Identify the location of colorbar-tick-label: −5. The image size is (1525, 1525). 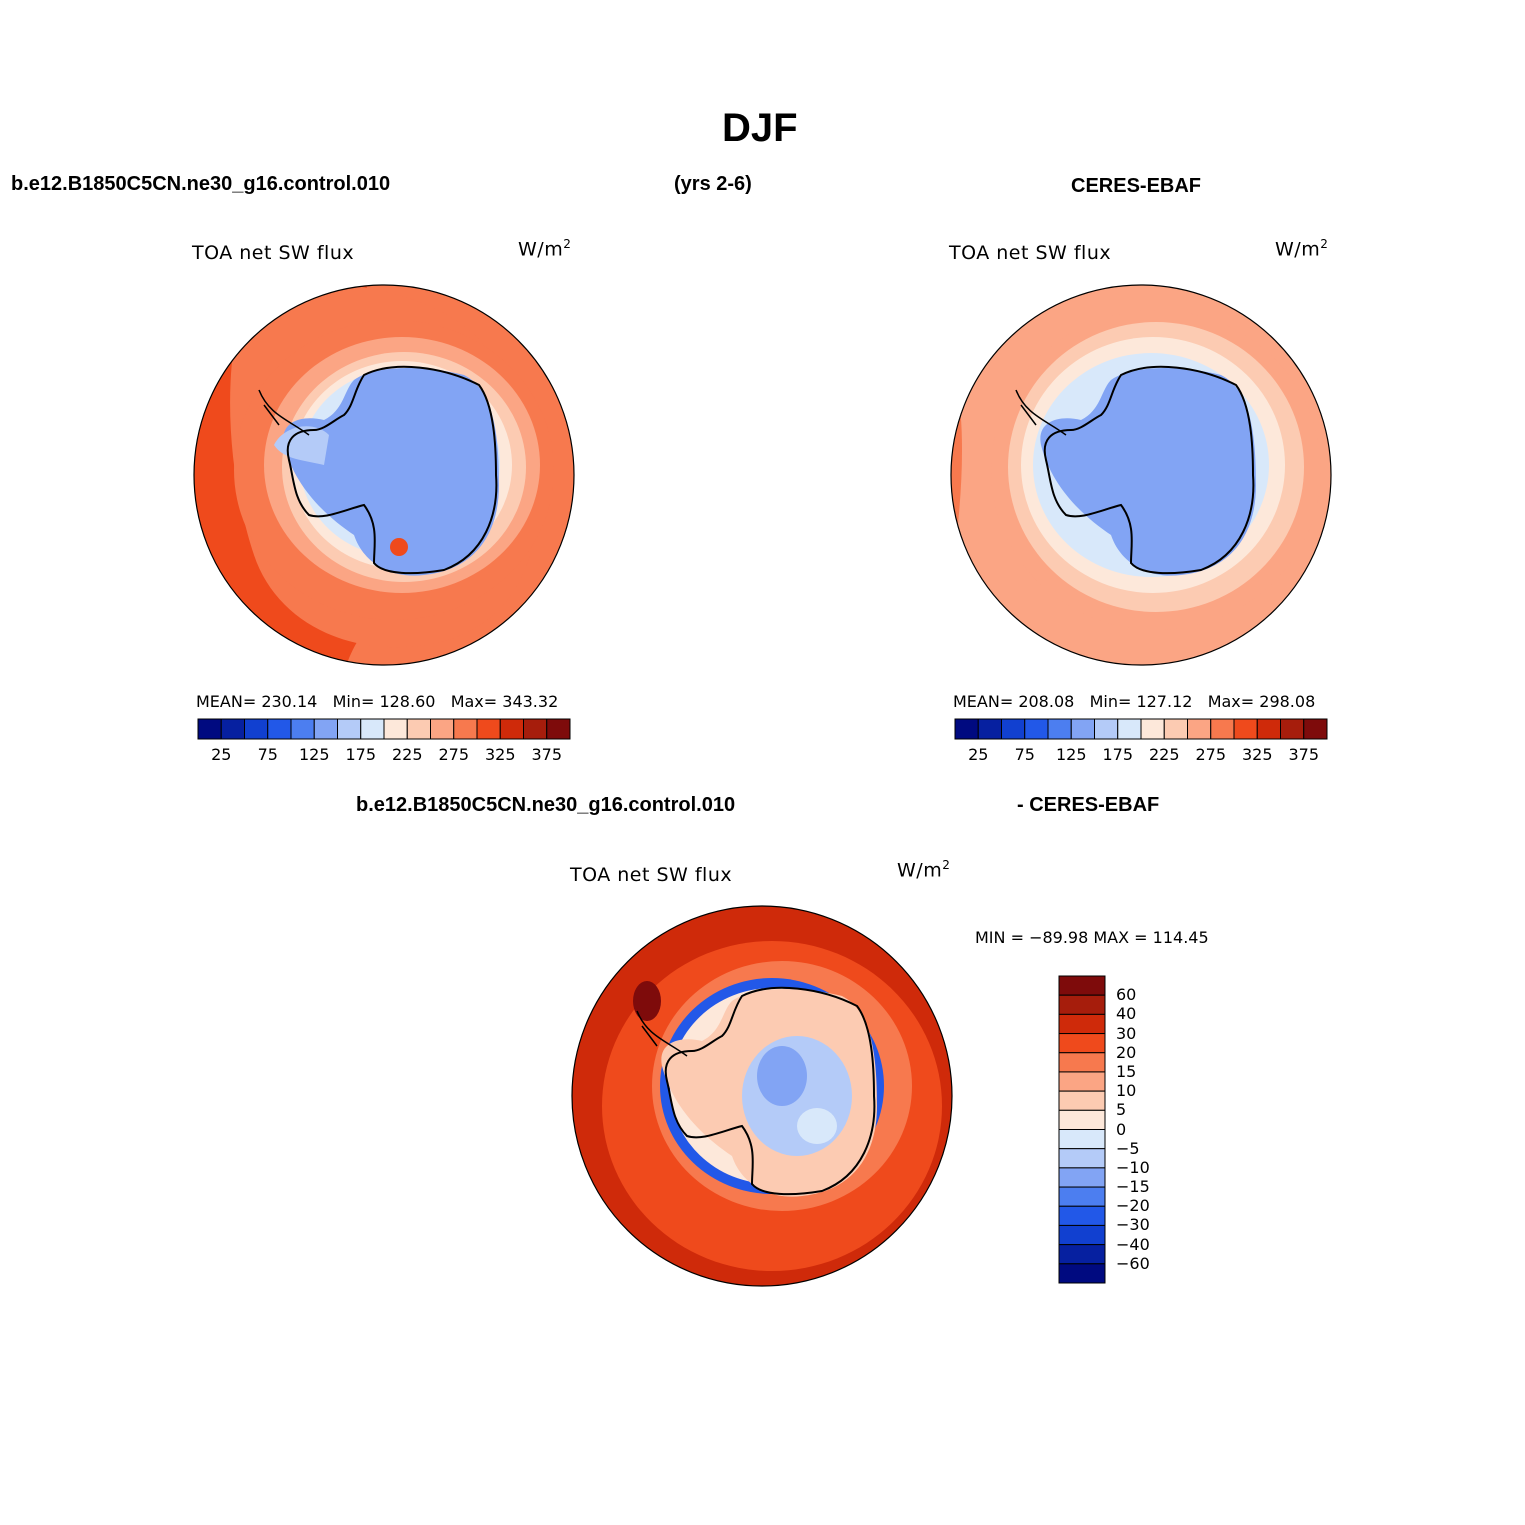
(1128, 1148).